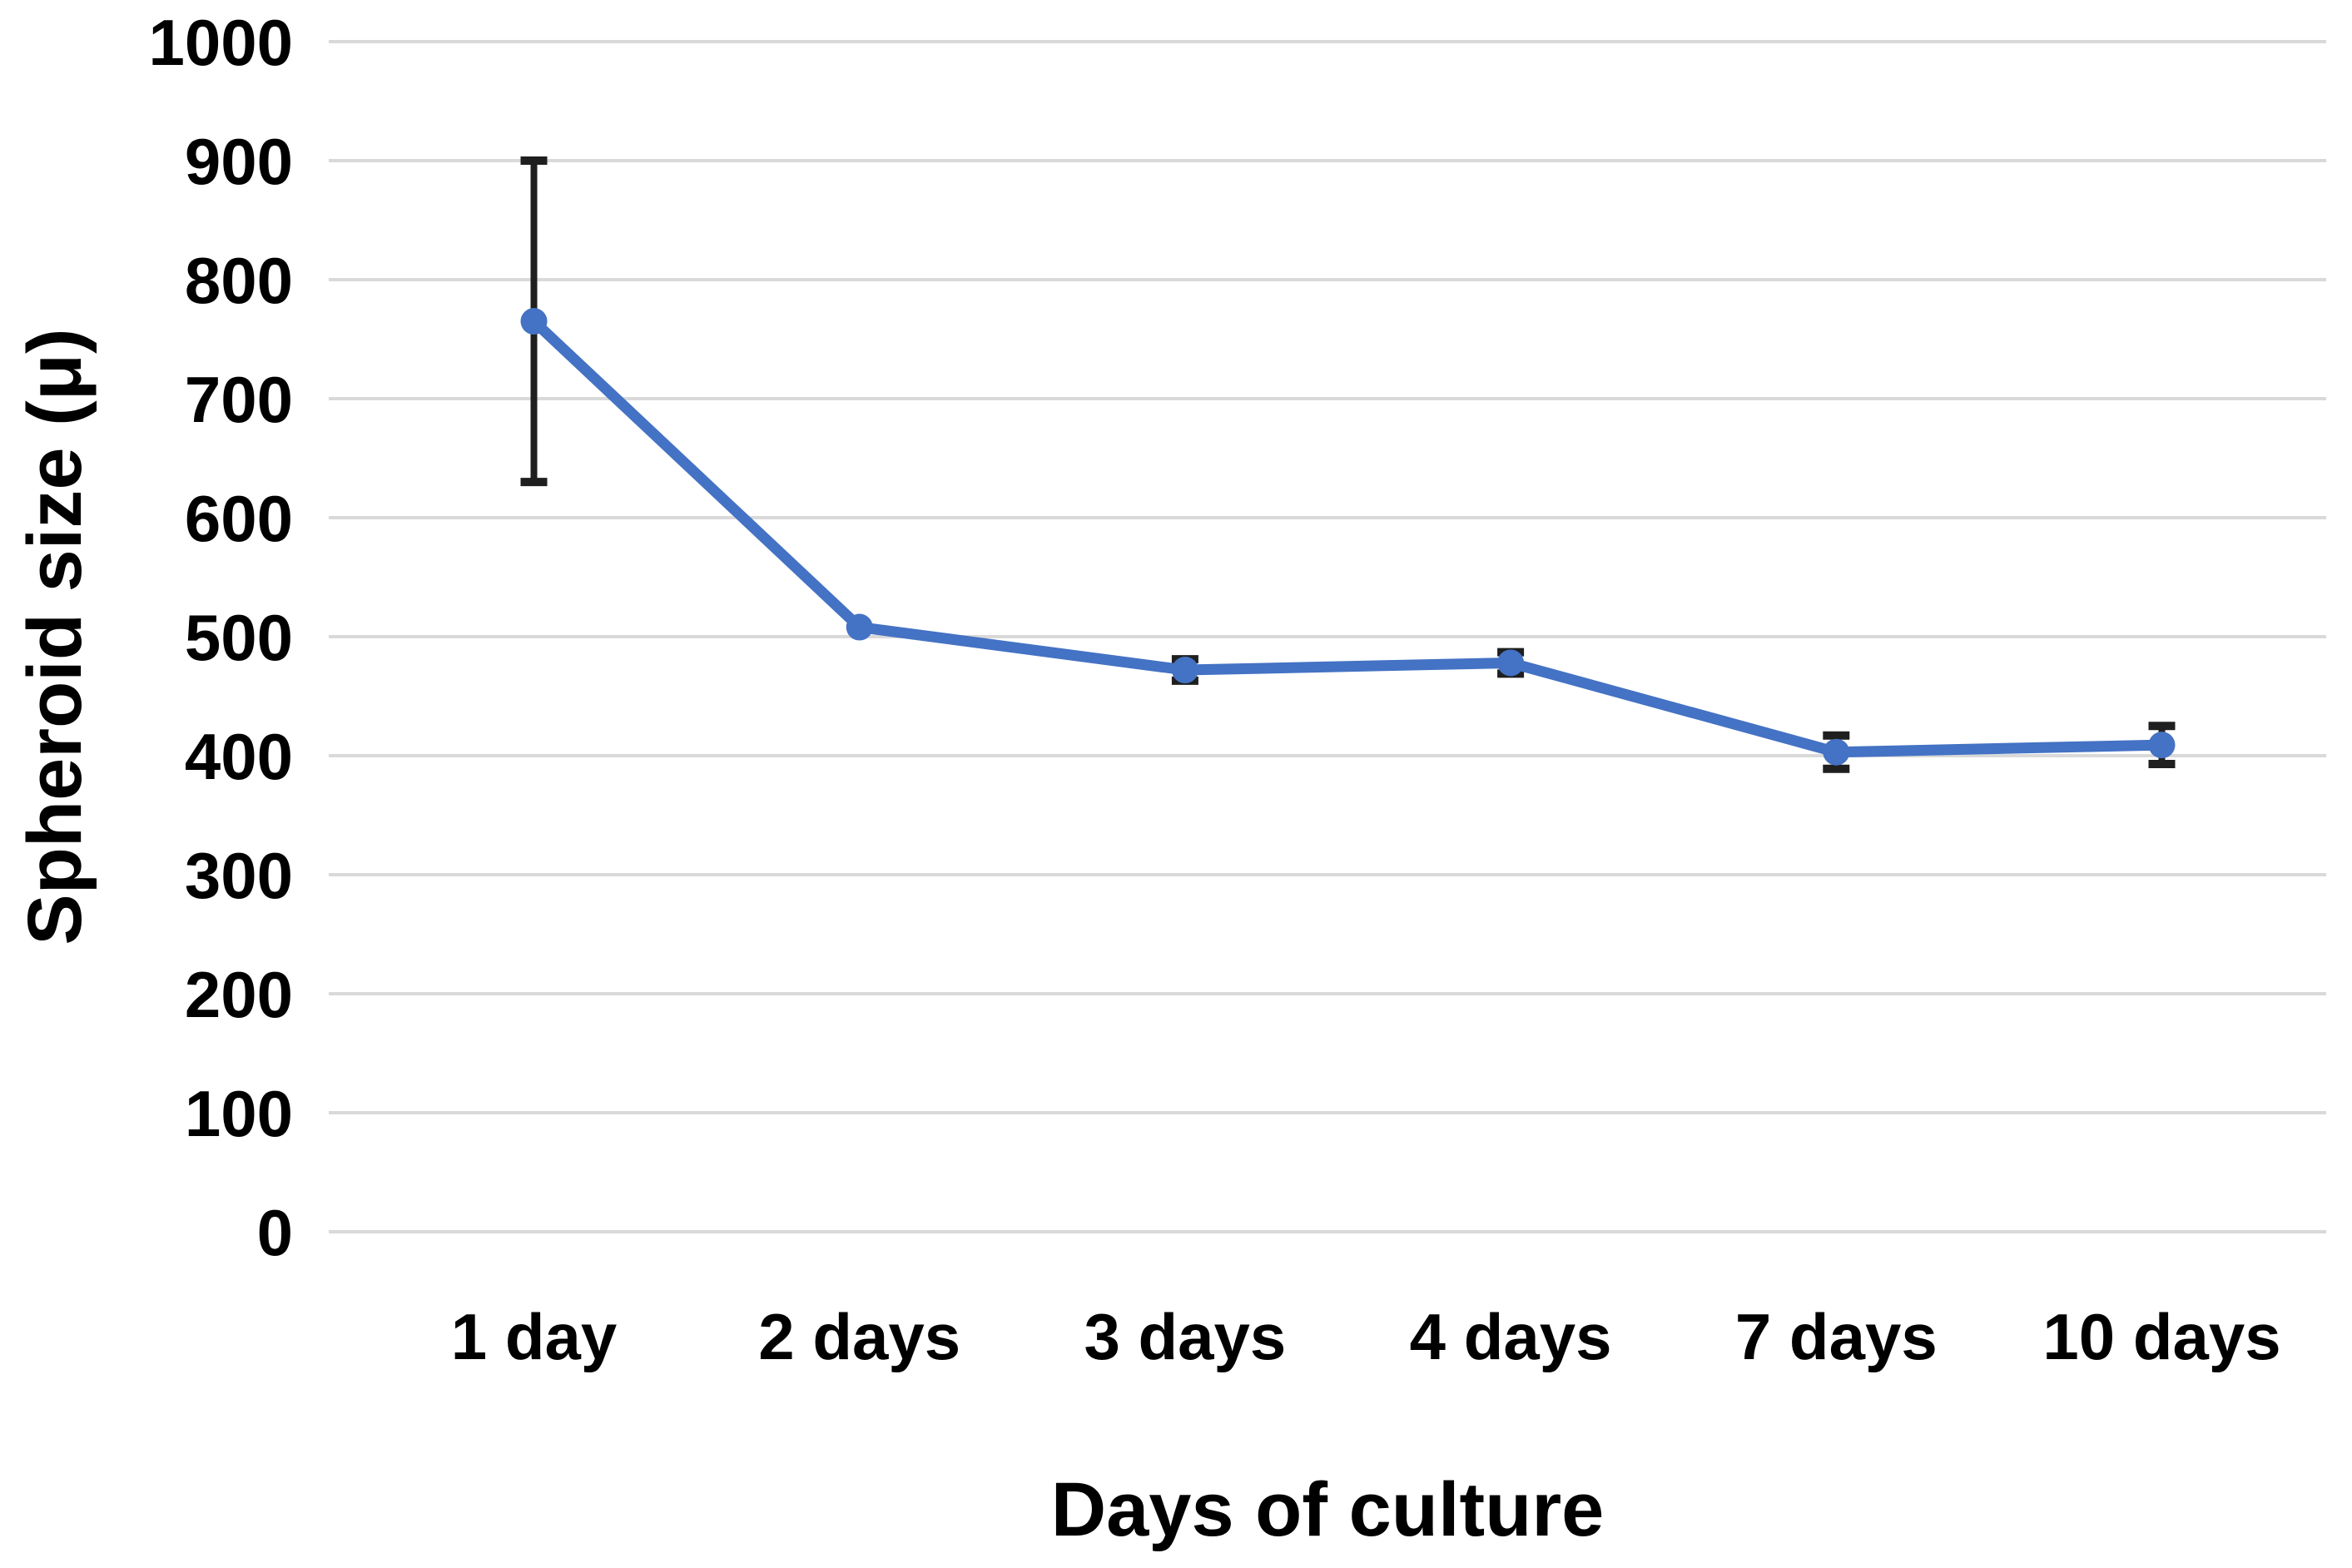 This screenshot has height=1568, width=2352. I want to click on y-tick-label: 900, so click(239, 161).